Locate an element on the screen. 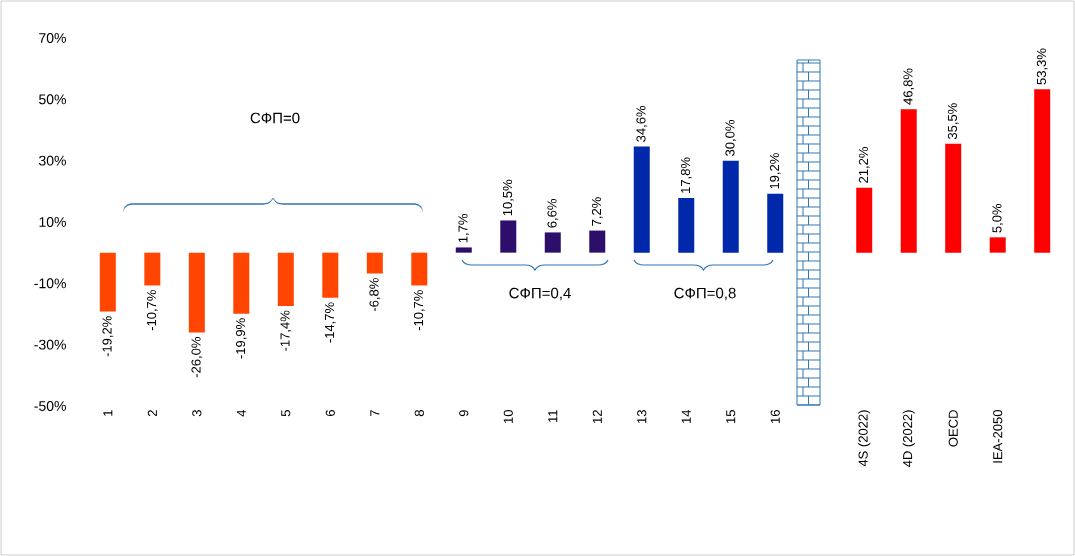 Image resolution: width=1075 pixels, height=556 pixels. data-label: 19,2% is located at coordinates (775, 171).